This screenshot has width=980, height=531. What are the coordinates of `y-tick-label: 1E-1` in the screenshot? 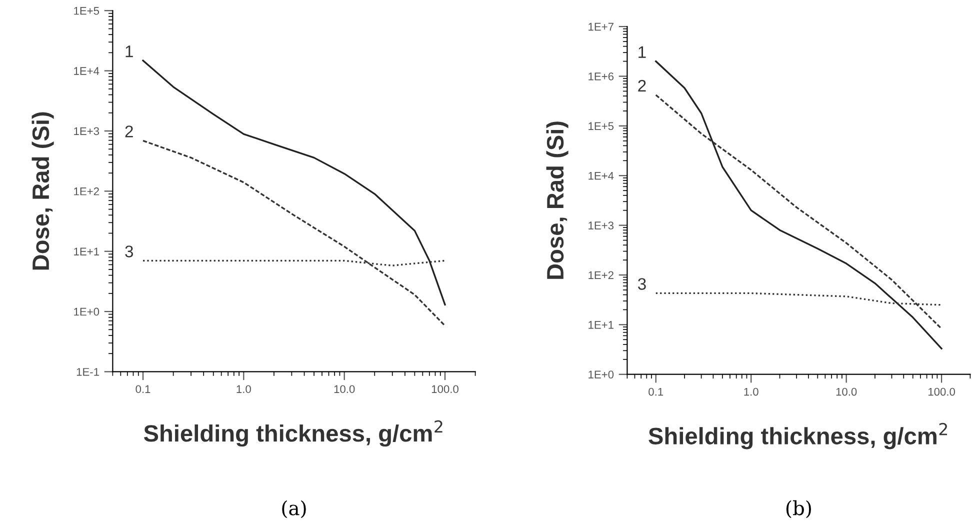 It's located at (87, 372).